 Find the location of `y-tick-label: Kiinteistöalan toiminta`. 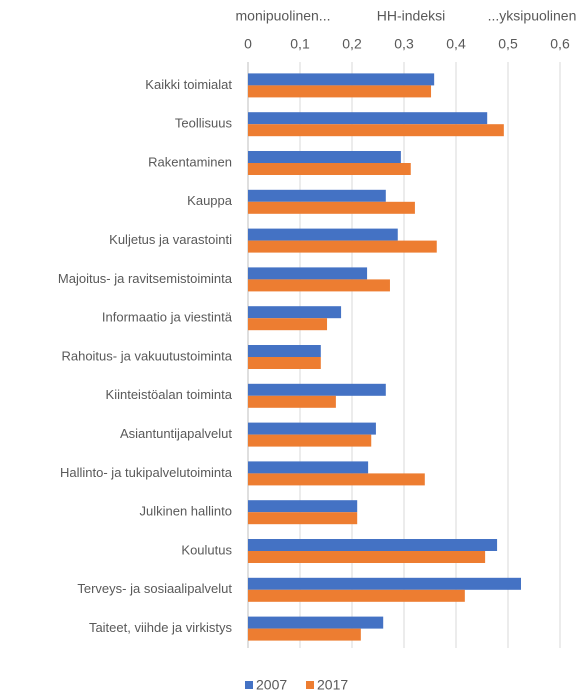

y-tick-label: Kiinteistöalan toiminta is located at coordinates (169, 394).